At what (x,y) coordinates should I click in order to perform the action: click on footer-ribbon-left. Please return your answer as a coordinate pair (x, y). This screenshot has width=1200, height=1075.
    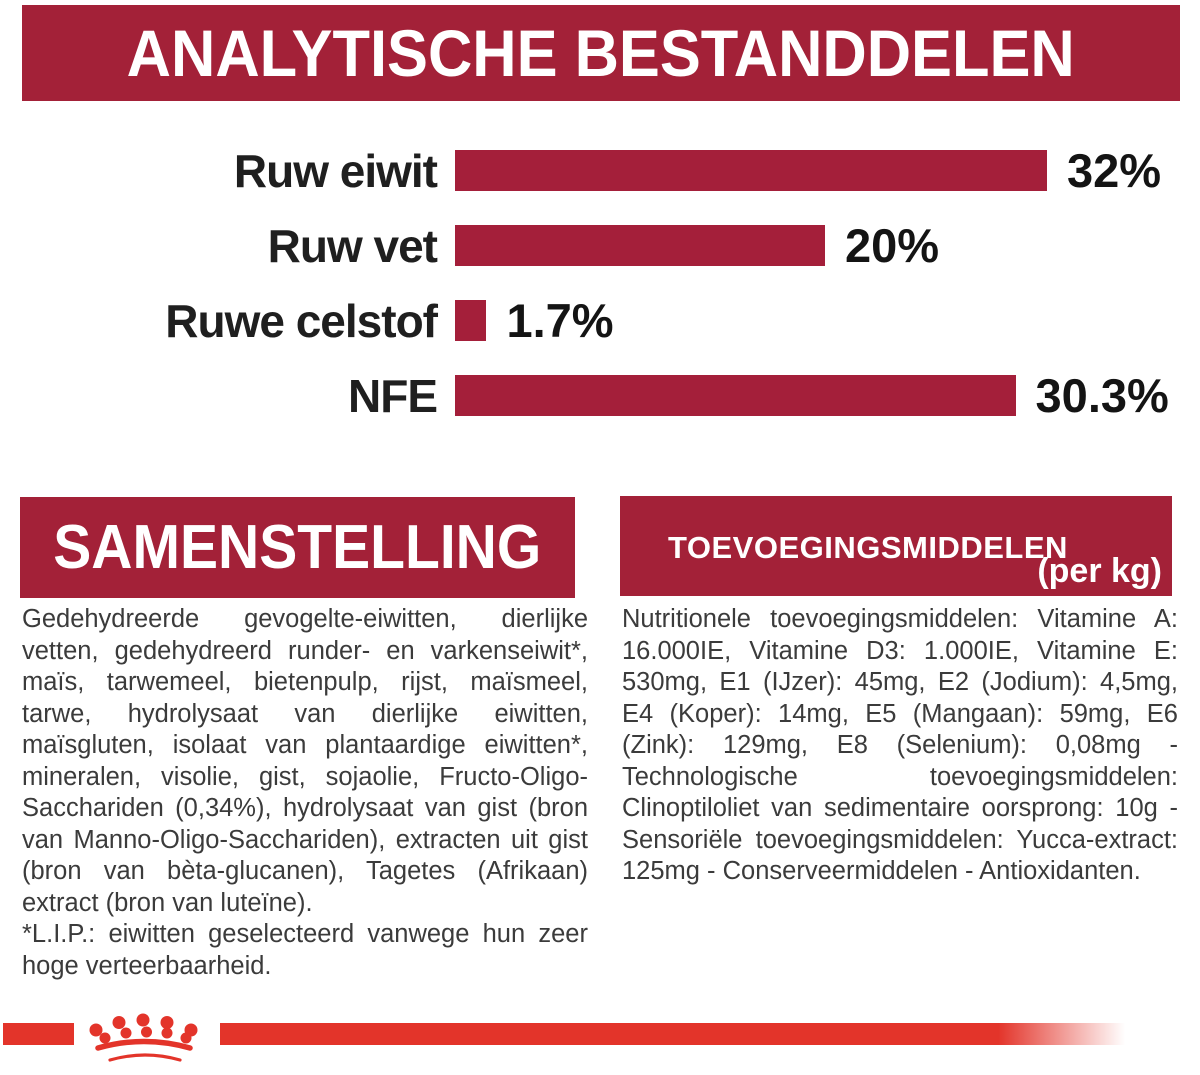
    Looking at the image, I should click on (38, 1034).